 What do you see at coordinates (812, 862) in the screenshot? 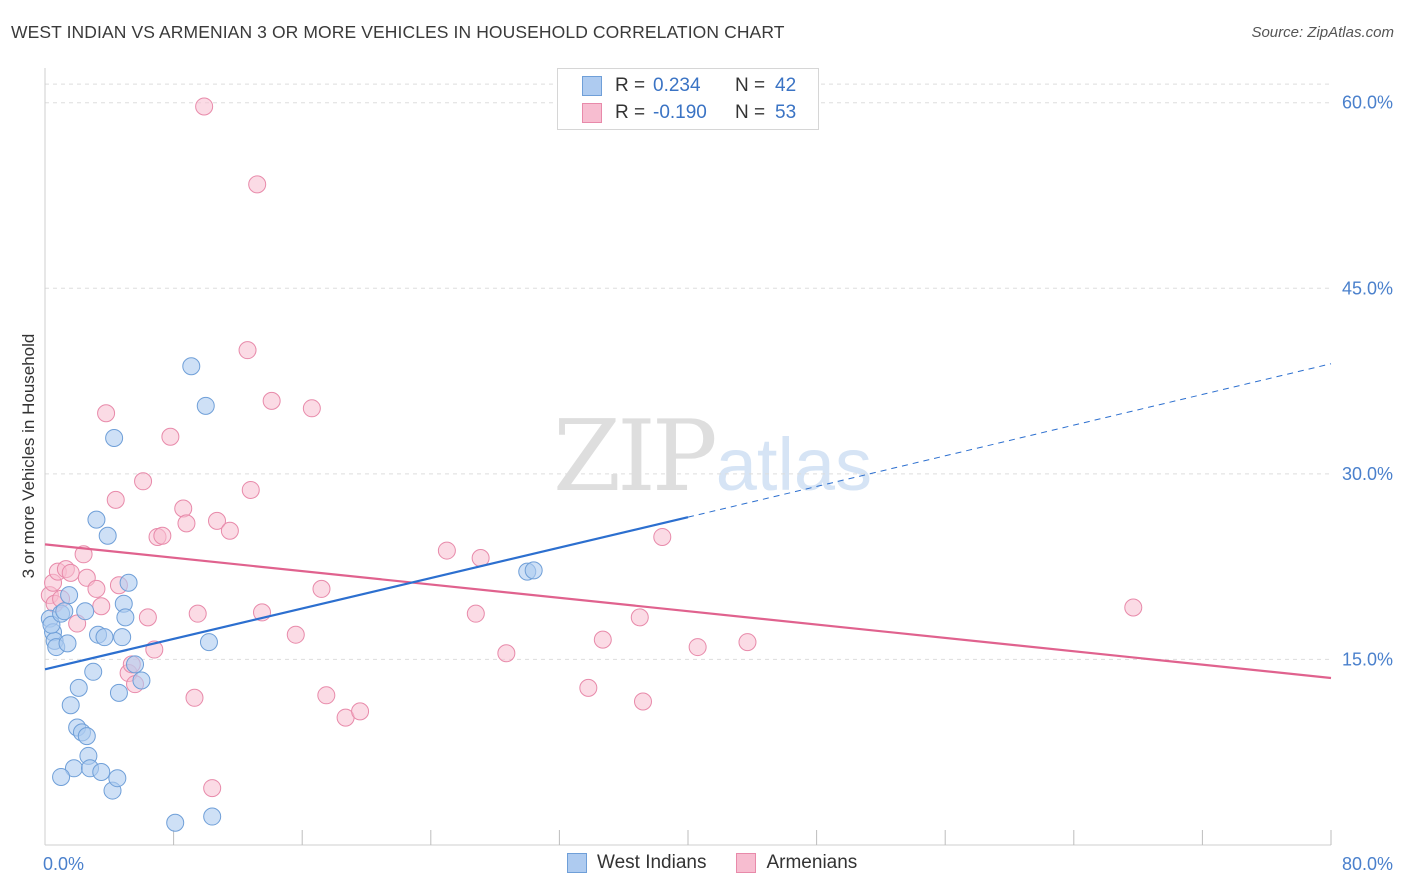
I see `series-legend-armenians-label: Armenians` at bounding box center [812, 862].